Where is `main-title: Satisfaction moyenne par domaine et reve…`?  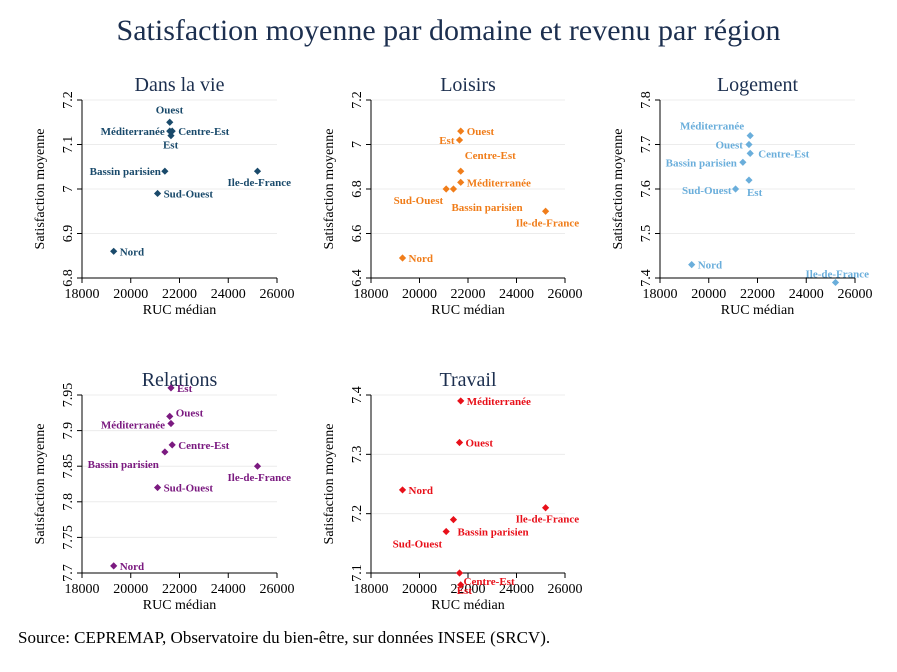
main-title: Satisfaction moyenne par domaine et reve… is located at coordinates (448, 30).